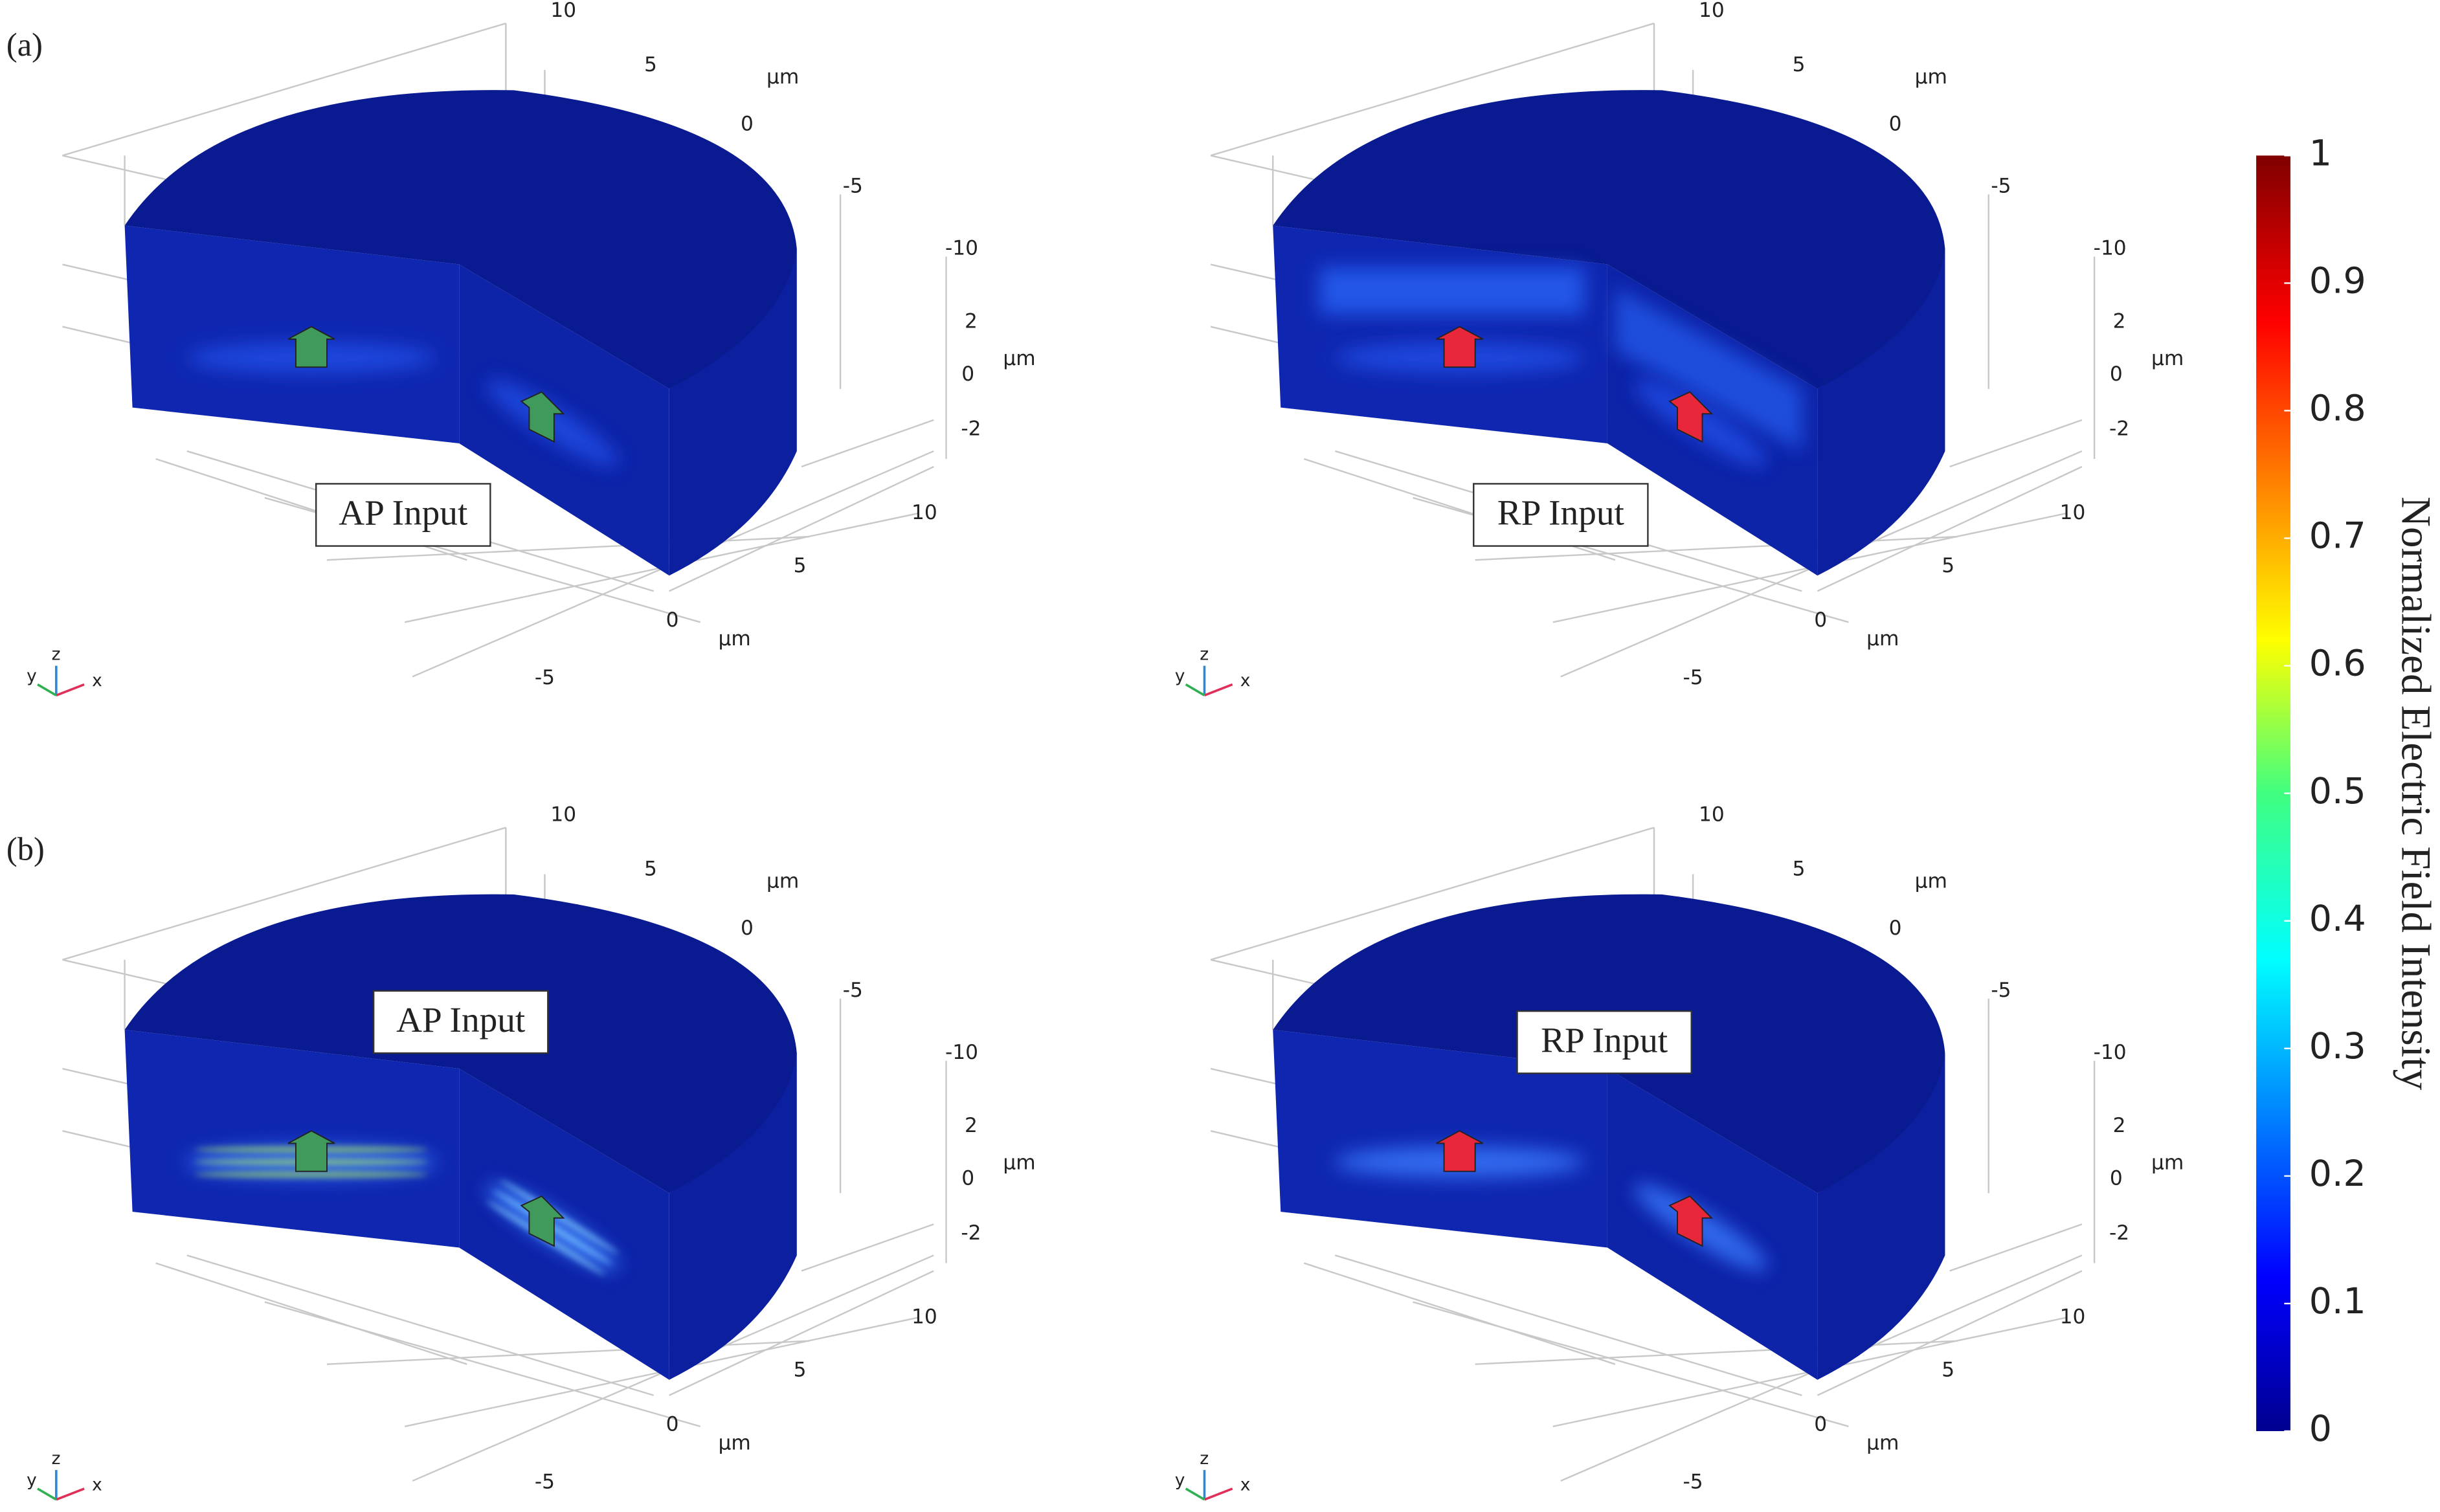 This screenshot has height=1512, width=2440. What do you see at coordinates (2337, 1174) in the screenshot?
I see `colorbar-tick-label: 0.2` at bounding box center [2337, 1174].